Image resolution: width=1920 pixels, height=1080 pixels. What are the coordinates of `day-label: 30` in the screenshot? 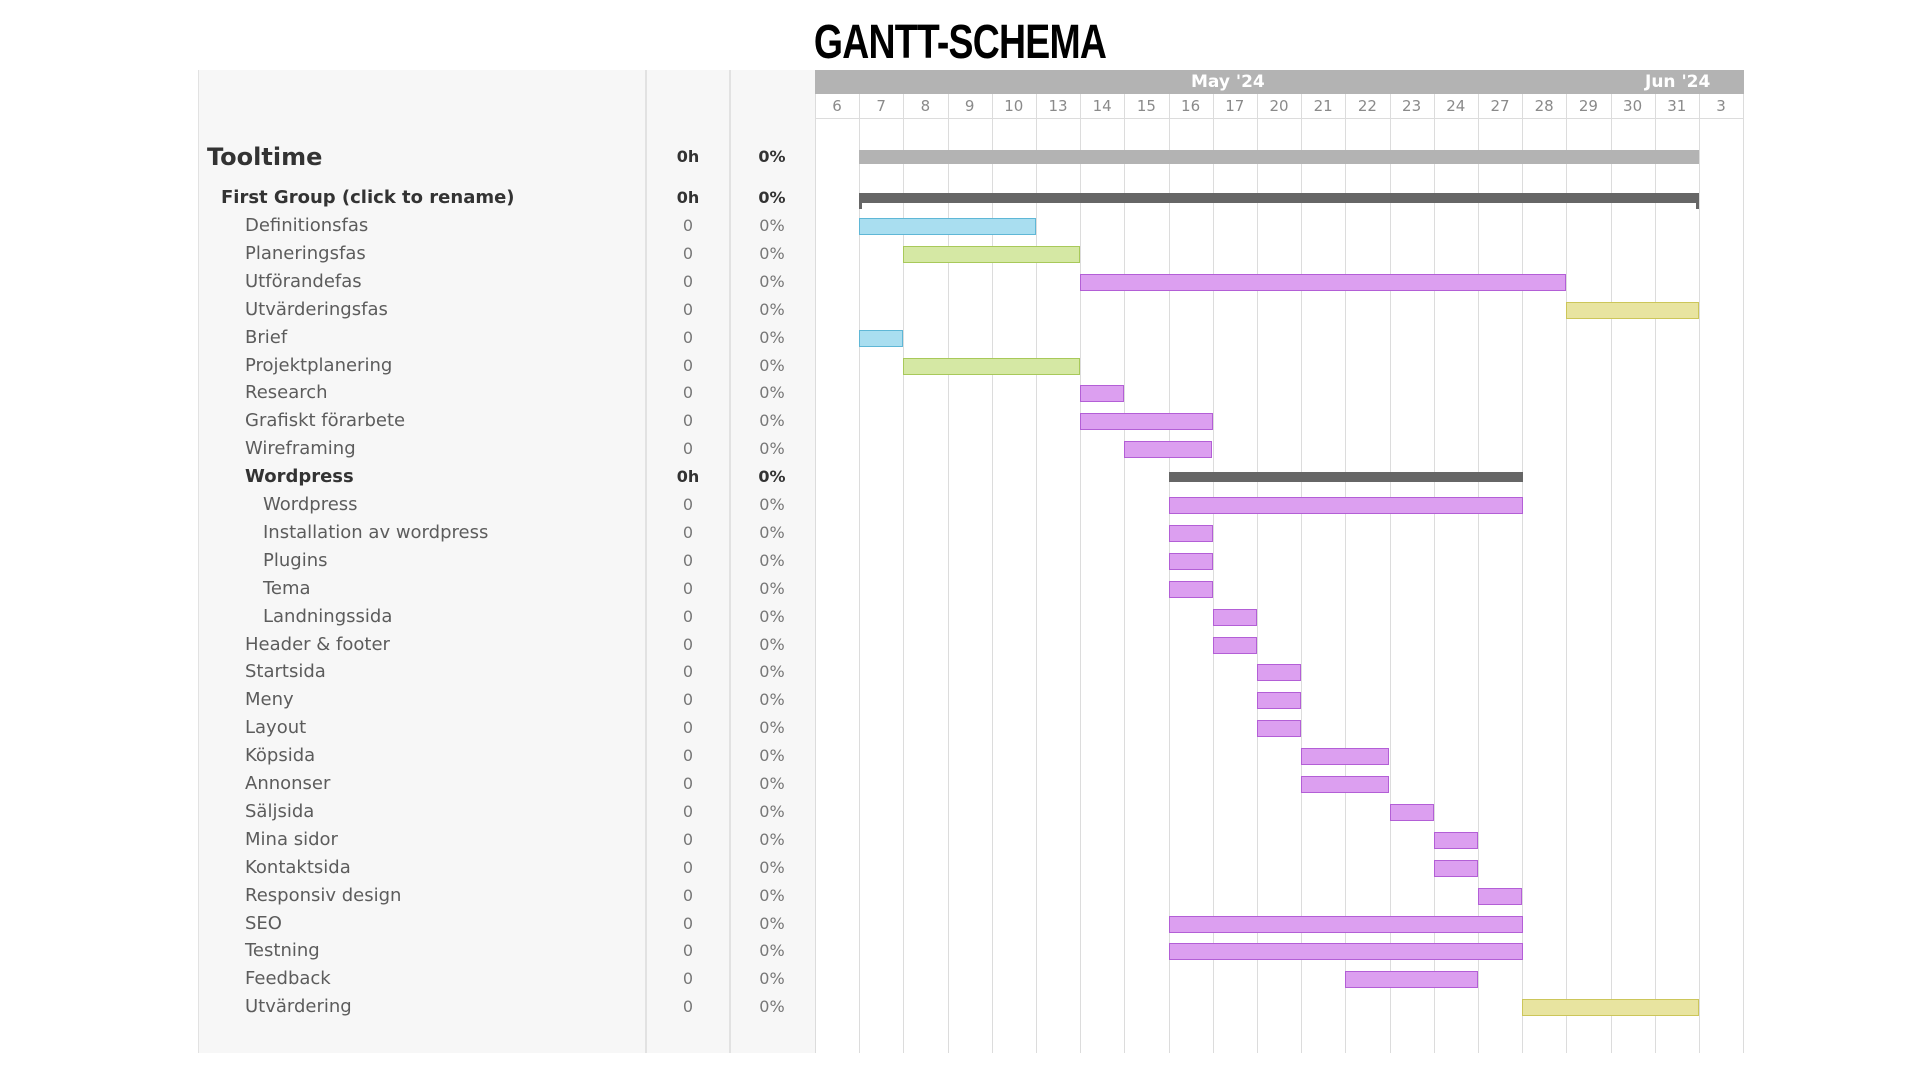 It's located at (1633, 106).